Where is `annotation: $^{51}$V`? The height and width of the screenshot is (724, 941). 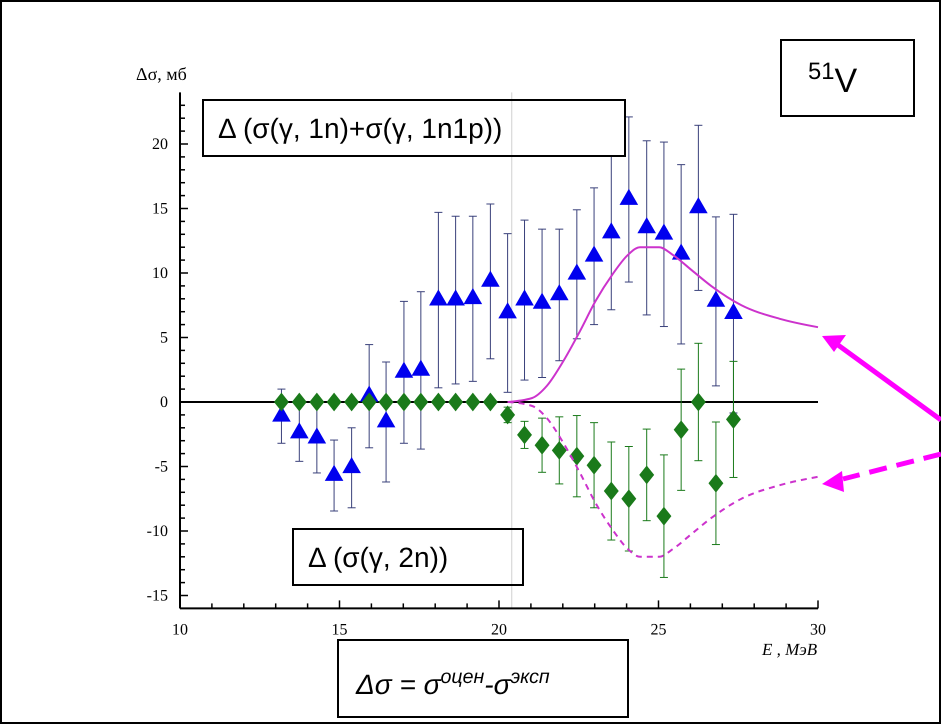 annotation: $^{51}$V is located at coordinates (833, 79).